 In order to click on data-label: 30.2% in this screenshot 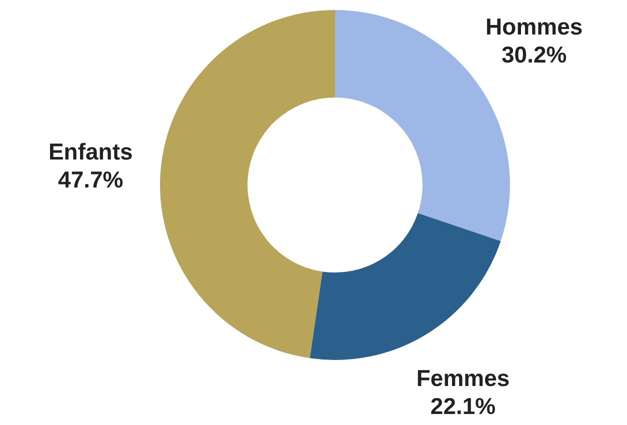, I will do `click(534, 55)`.